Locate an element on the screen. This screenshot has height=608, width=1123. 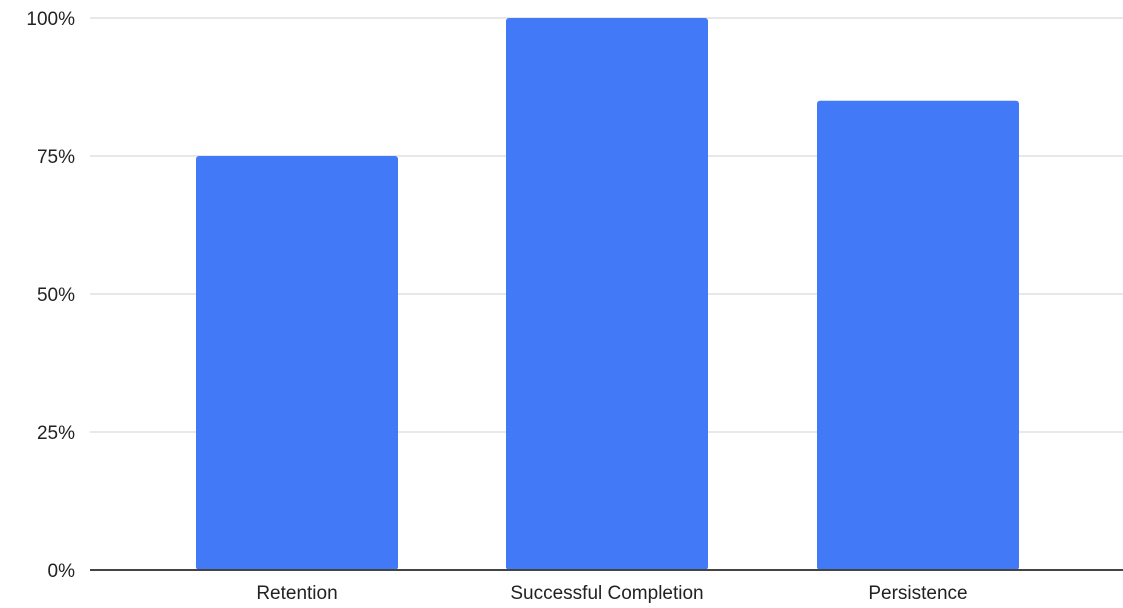
y-axis-tick-labels: 0% 25% 50% 75% 100% is located at coordinates (50, 295).